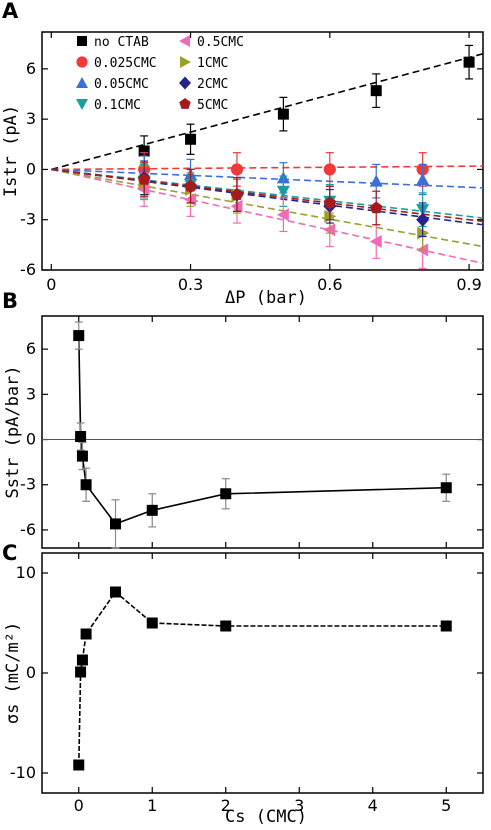  What do you see at coordinates (10, 301) in the screenshot?
I see `panel-b-letter: B` at bounding box center [10, 301].